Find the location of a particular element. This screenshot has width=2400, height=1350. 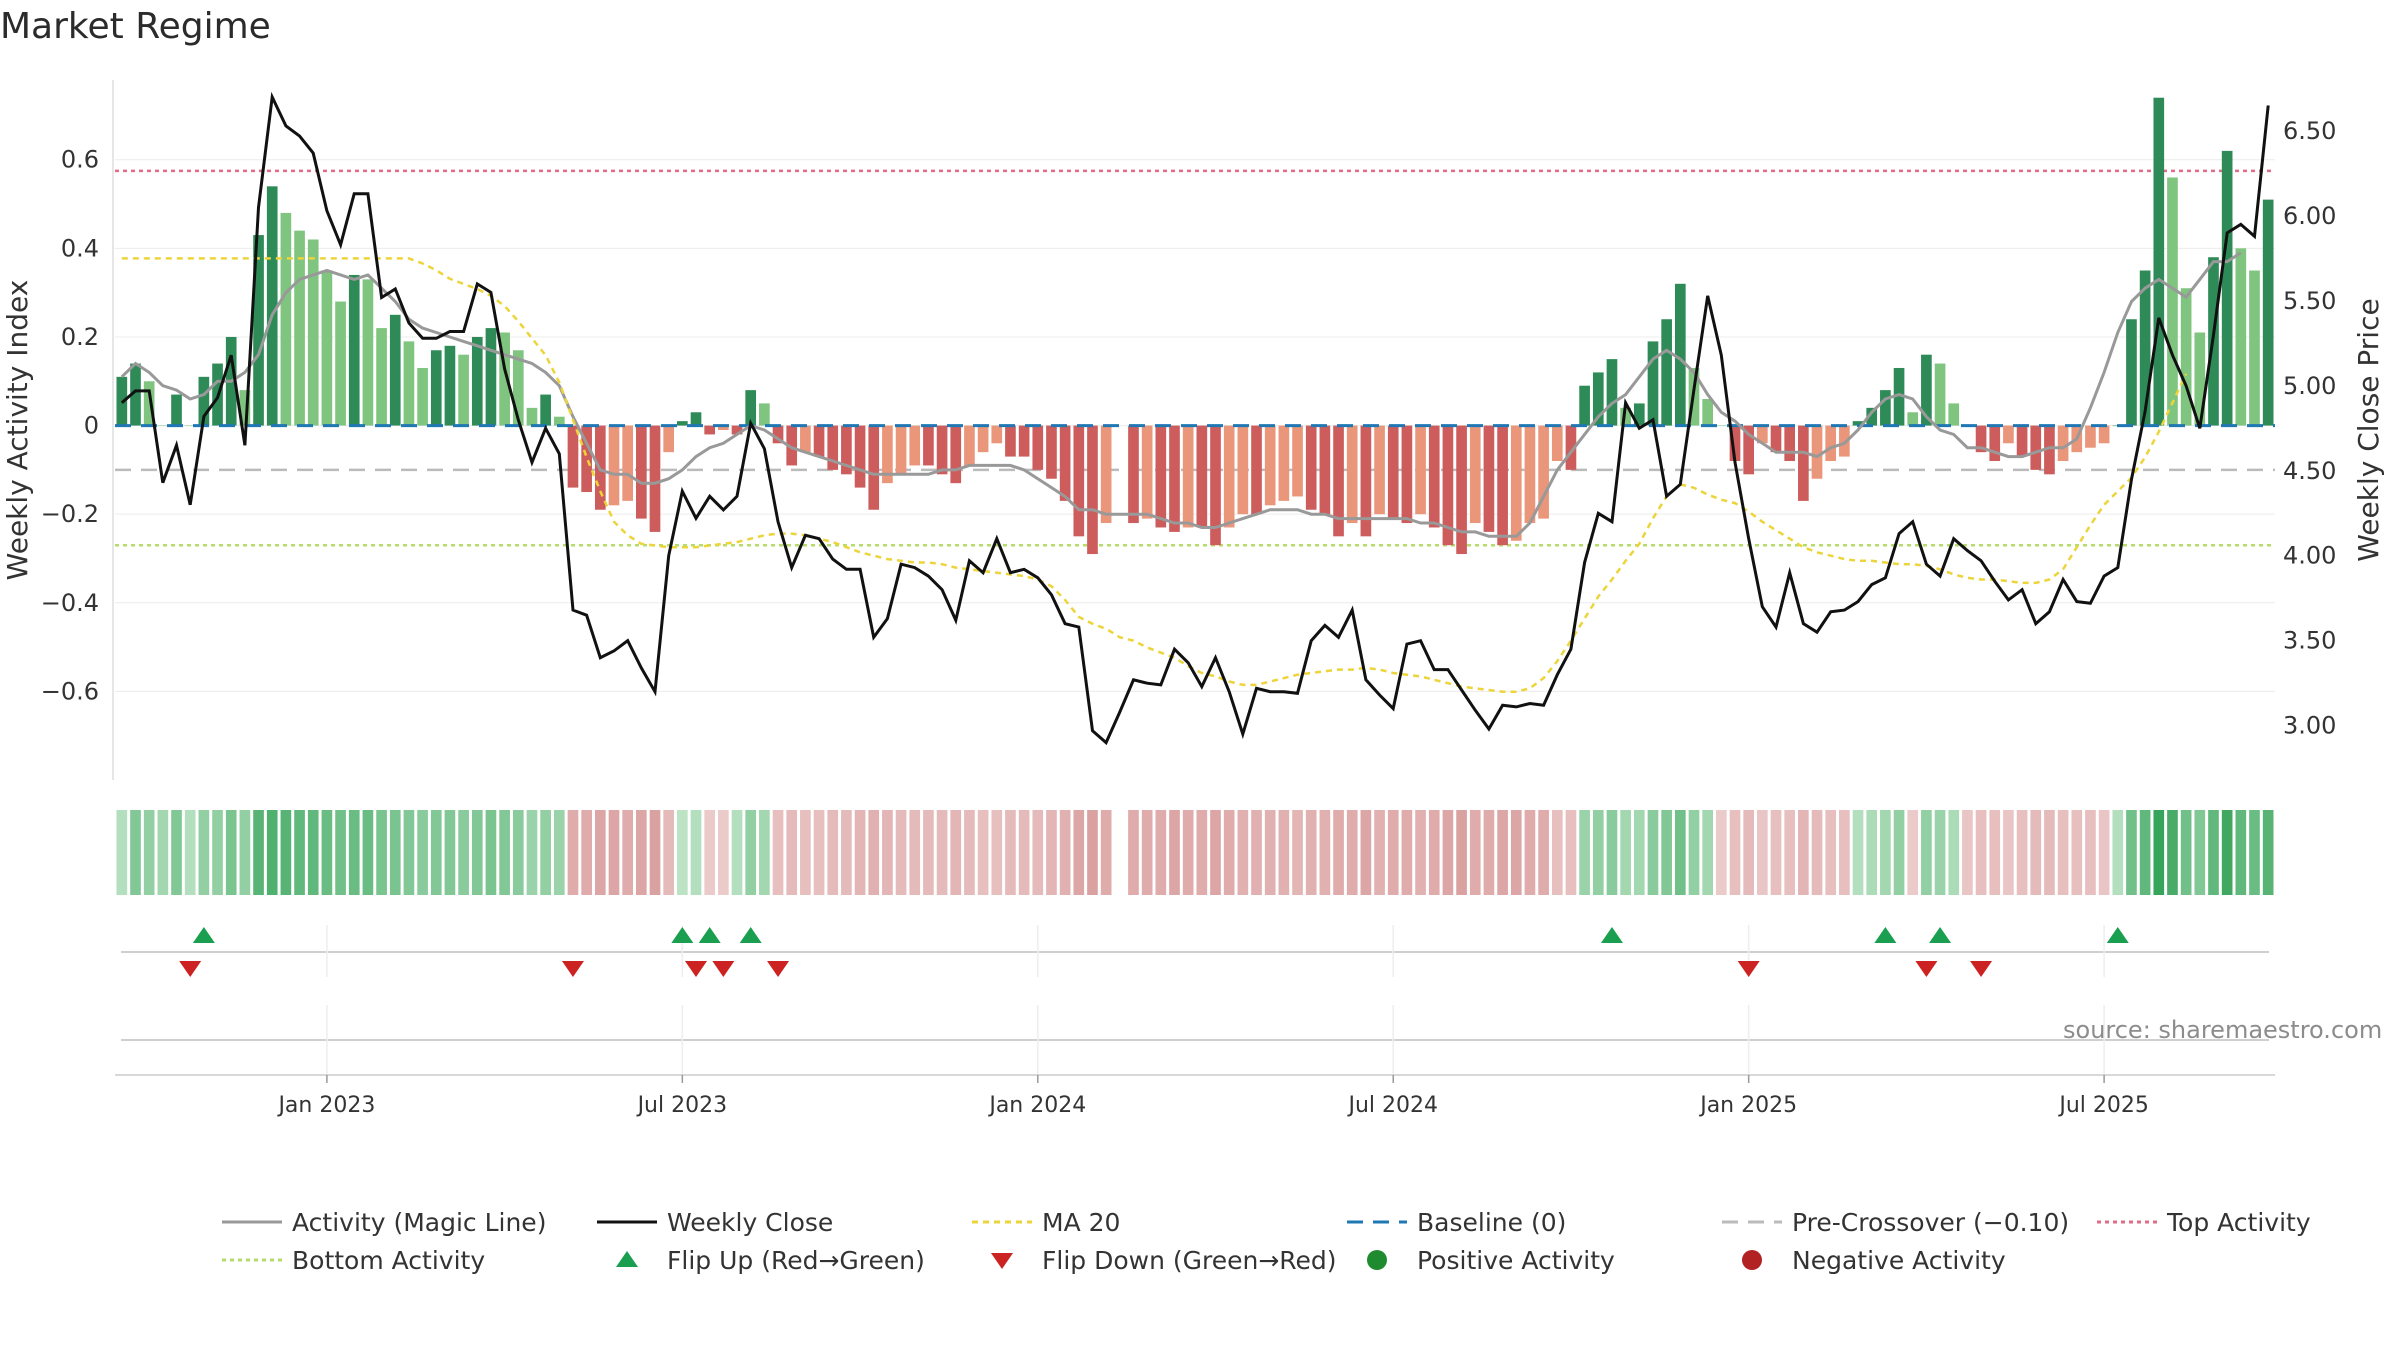

x-tick-label: Jul 2023 is located at coordinates (682, 1105).